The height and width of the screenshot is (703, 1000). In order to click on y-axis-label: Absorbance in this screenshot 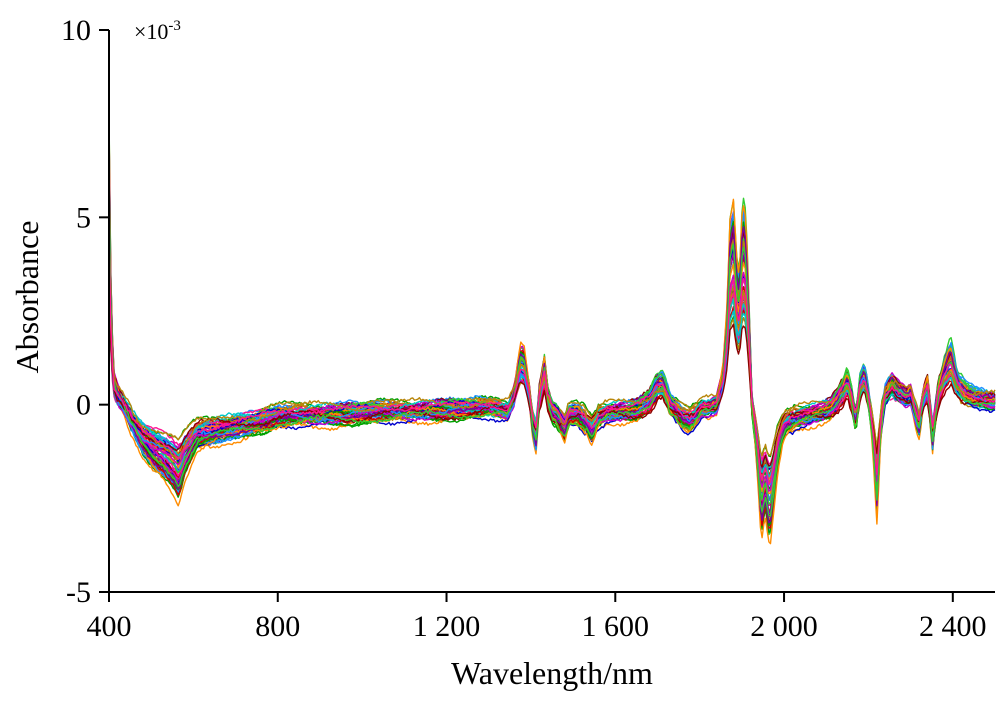, I will do `click(27, 297)`.